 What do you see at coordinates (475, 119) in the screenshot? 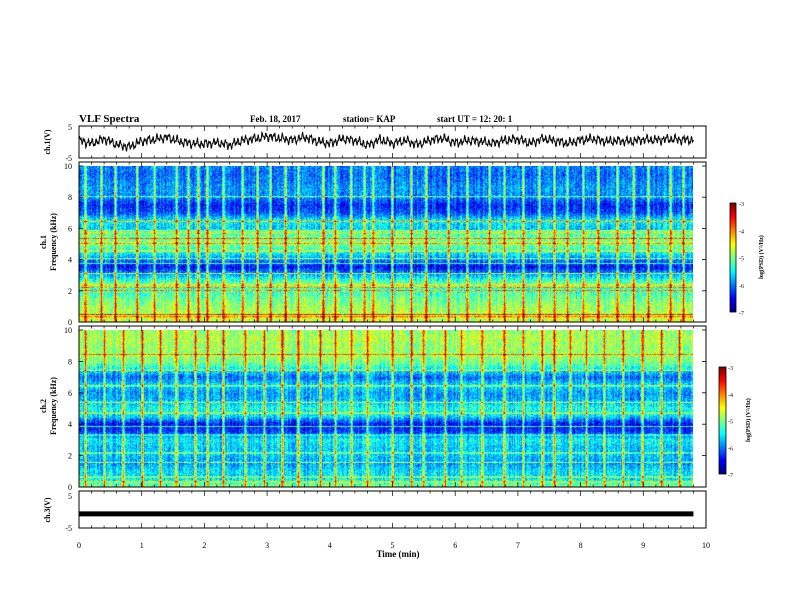
I see `start-time-label: start UT = 12: 20: 1` at bounding box center [475, 119].